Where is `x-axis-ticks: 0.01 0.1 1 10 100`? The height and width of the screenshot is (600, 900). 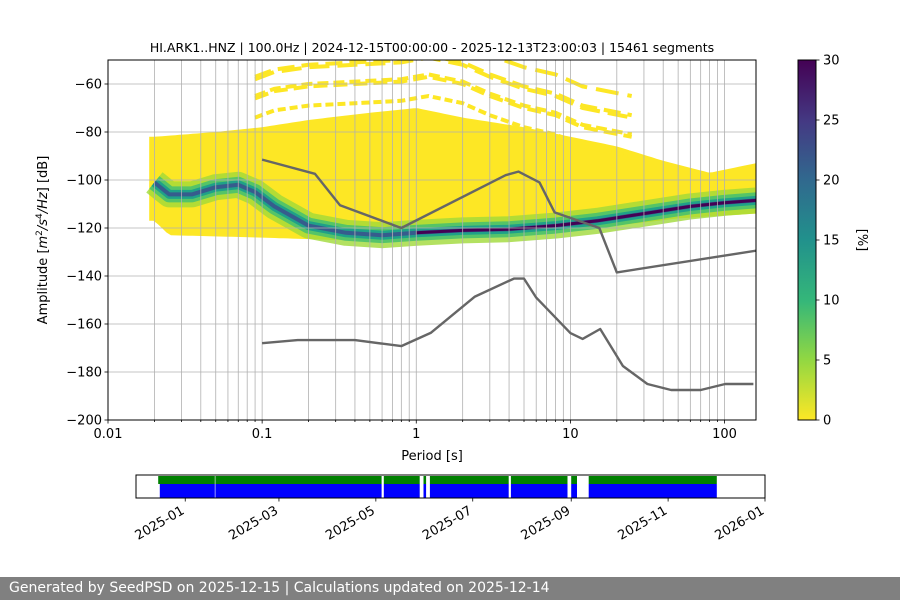
x-axis-ticks: 0.01 0.1 1 10 100 is located at coordinates (415, 431).